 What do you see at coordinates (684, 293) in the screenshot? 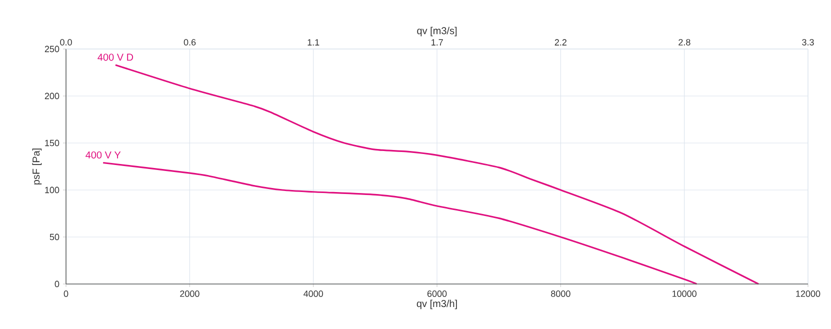
I see `x-tick-label: 10000` at bounding box center [684, 293].